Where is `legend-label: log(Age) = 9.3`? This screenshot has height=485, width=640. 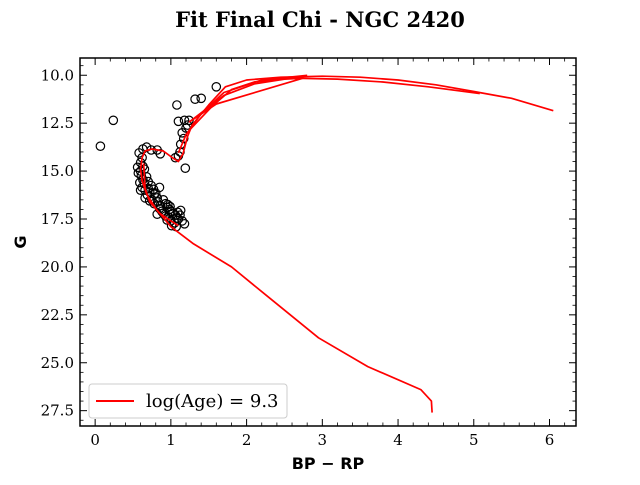 legend-label: log(Age) = 9.3 is located at coordinates (212, 401).